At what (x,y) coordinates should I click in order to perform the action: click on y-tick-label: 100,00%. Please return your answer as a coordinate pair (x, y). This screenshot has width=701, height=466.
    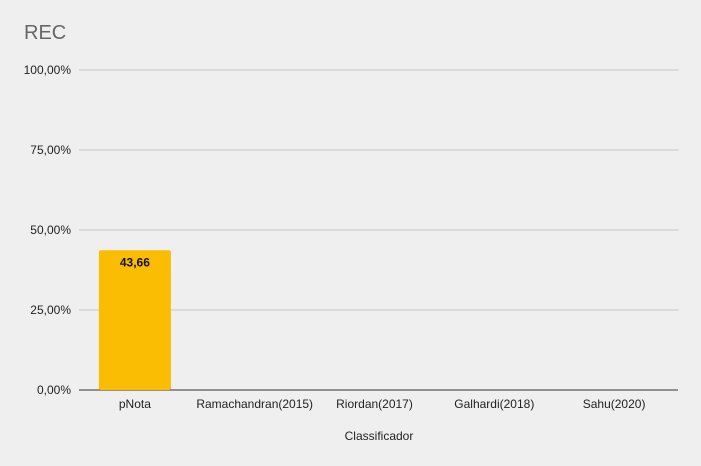
    Looking at the image, I should click on (48, 70).